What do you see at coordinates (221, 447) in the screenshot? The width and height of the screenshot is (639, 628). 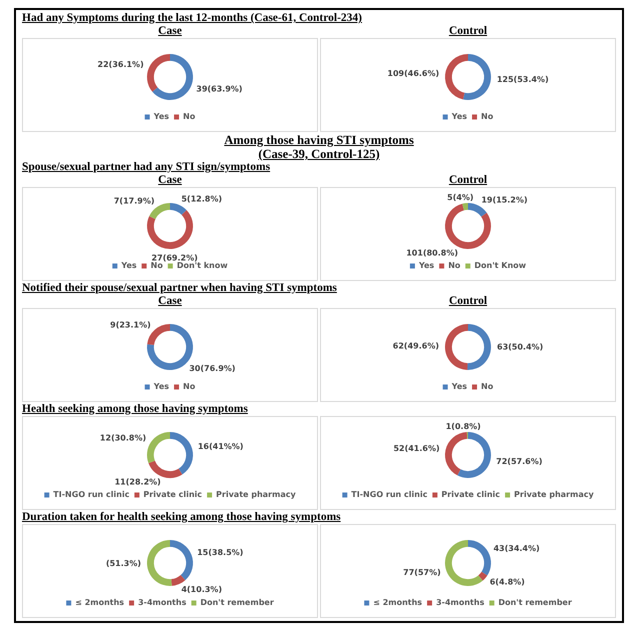 I see `data-label: 16(41%%)` at bounding box center [221, 447].